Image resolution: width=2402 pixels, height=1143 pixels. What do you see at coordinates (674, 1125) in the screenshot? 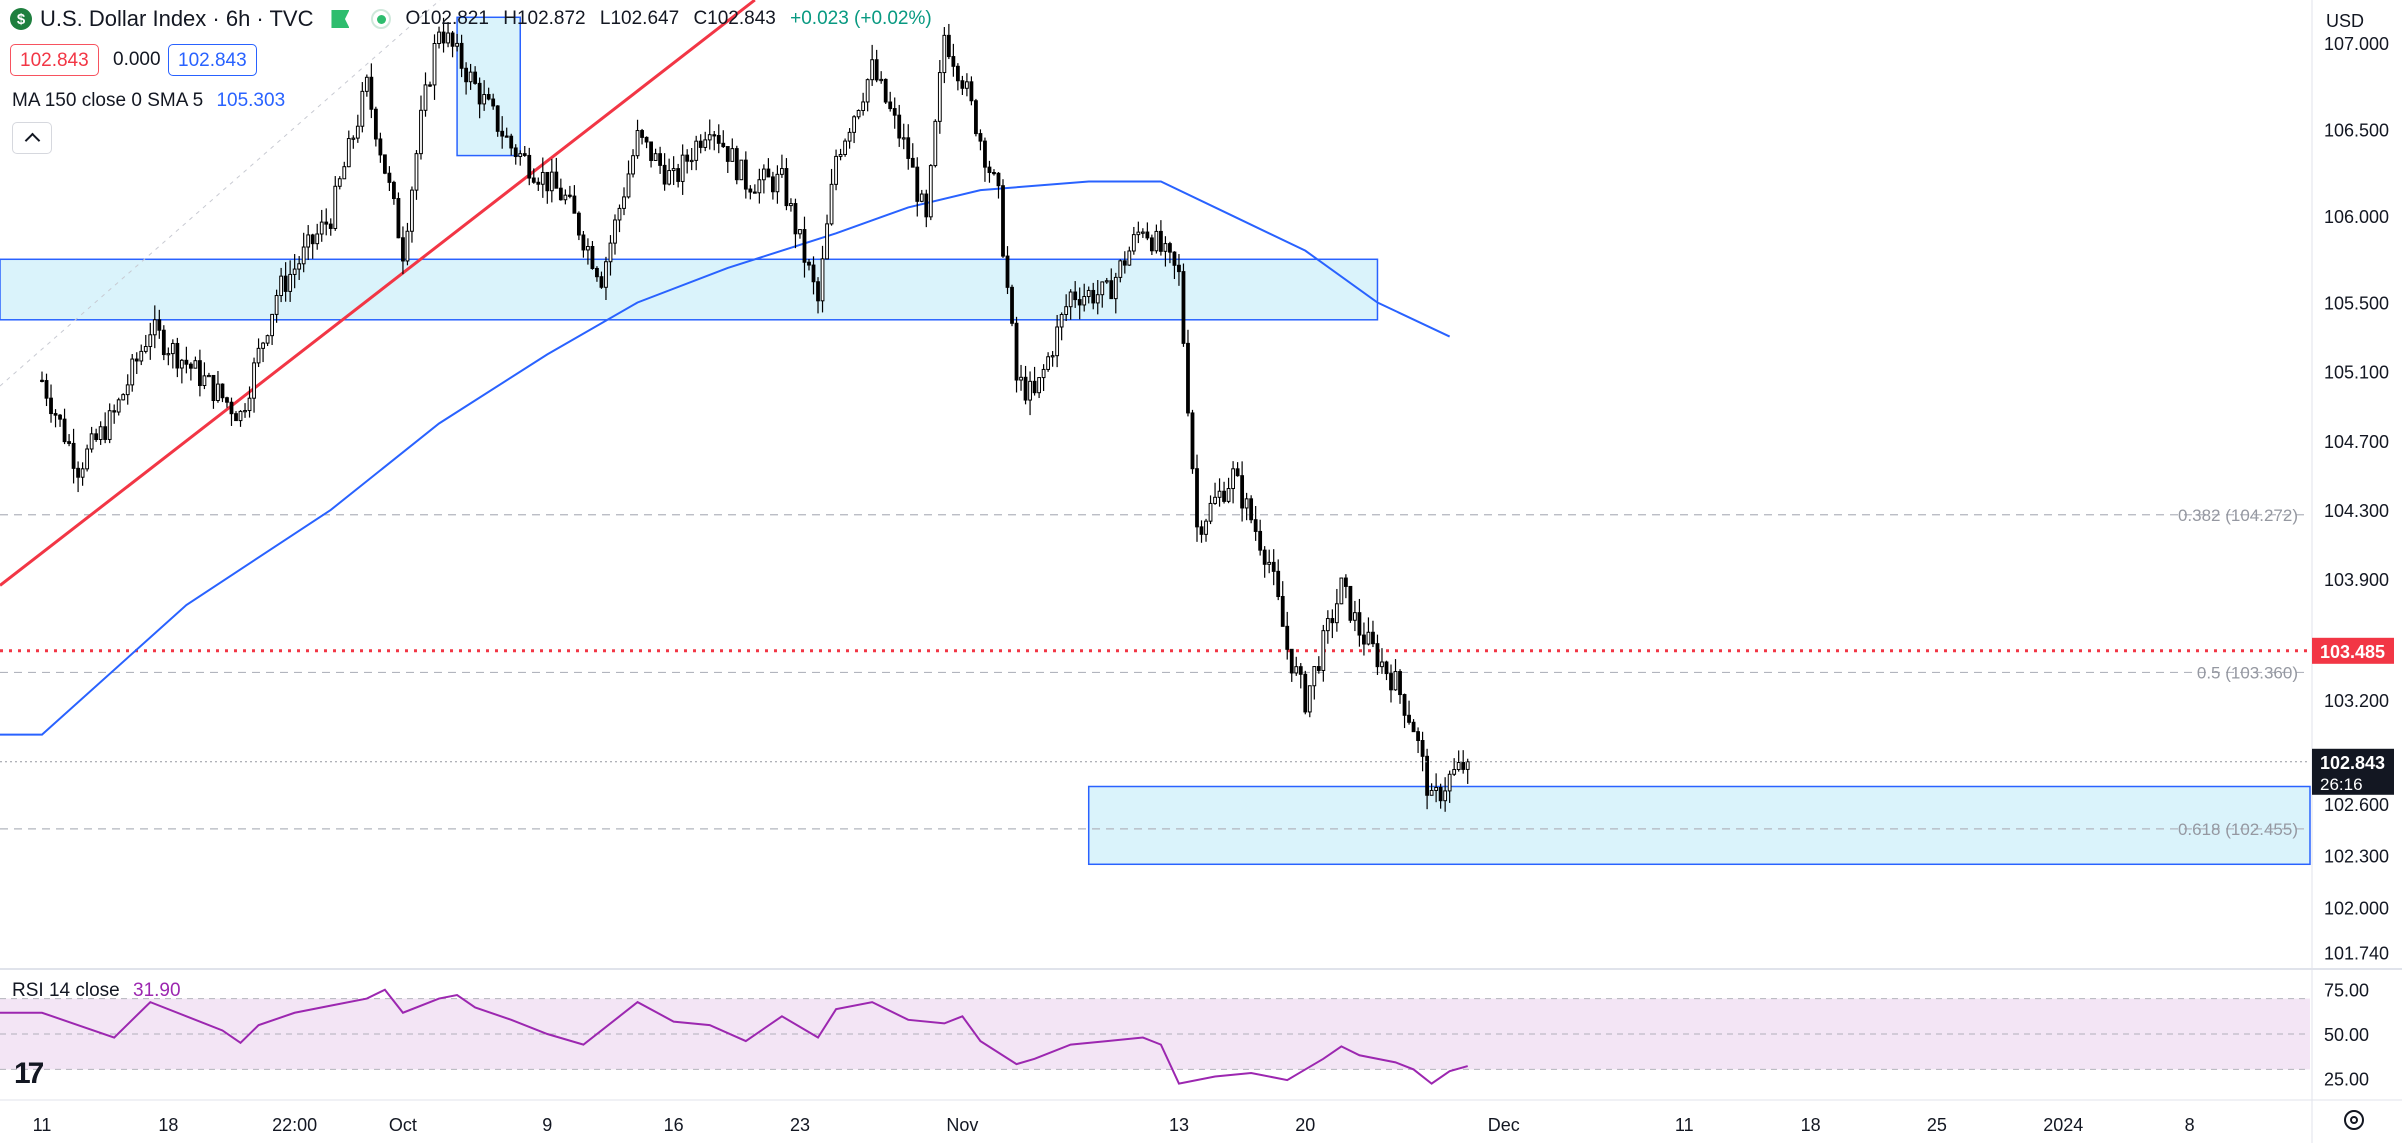
I see `time-tick-label: 16` at bounding box center [674, 1125].